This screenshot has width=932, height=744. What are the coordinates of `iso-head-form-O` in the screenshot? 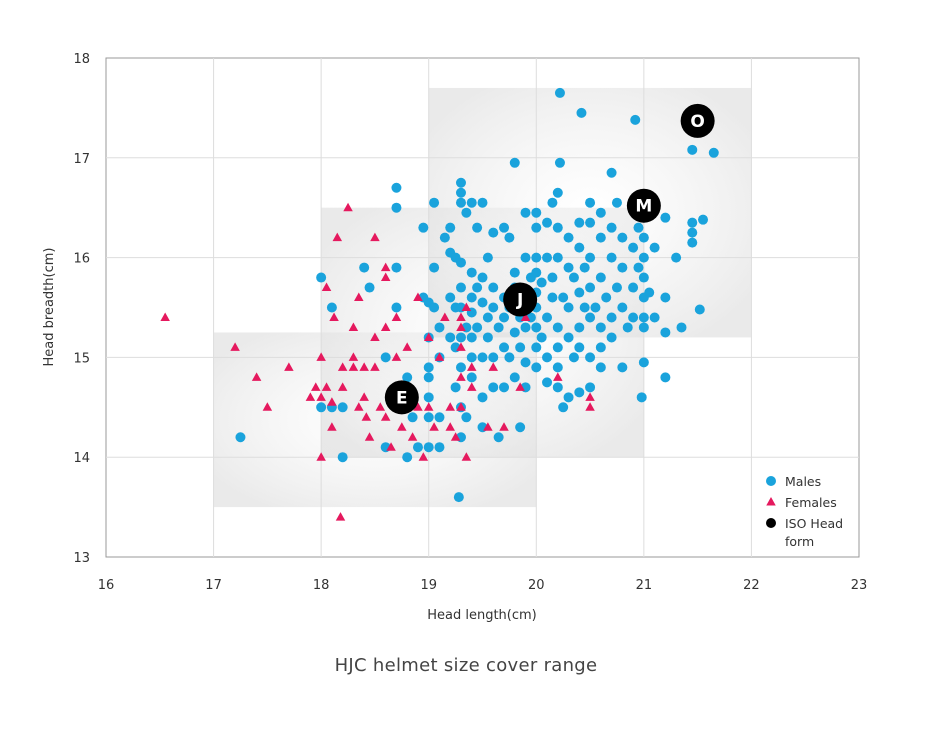 It's located at (697, 120).